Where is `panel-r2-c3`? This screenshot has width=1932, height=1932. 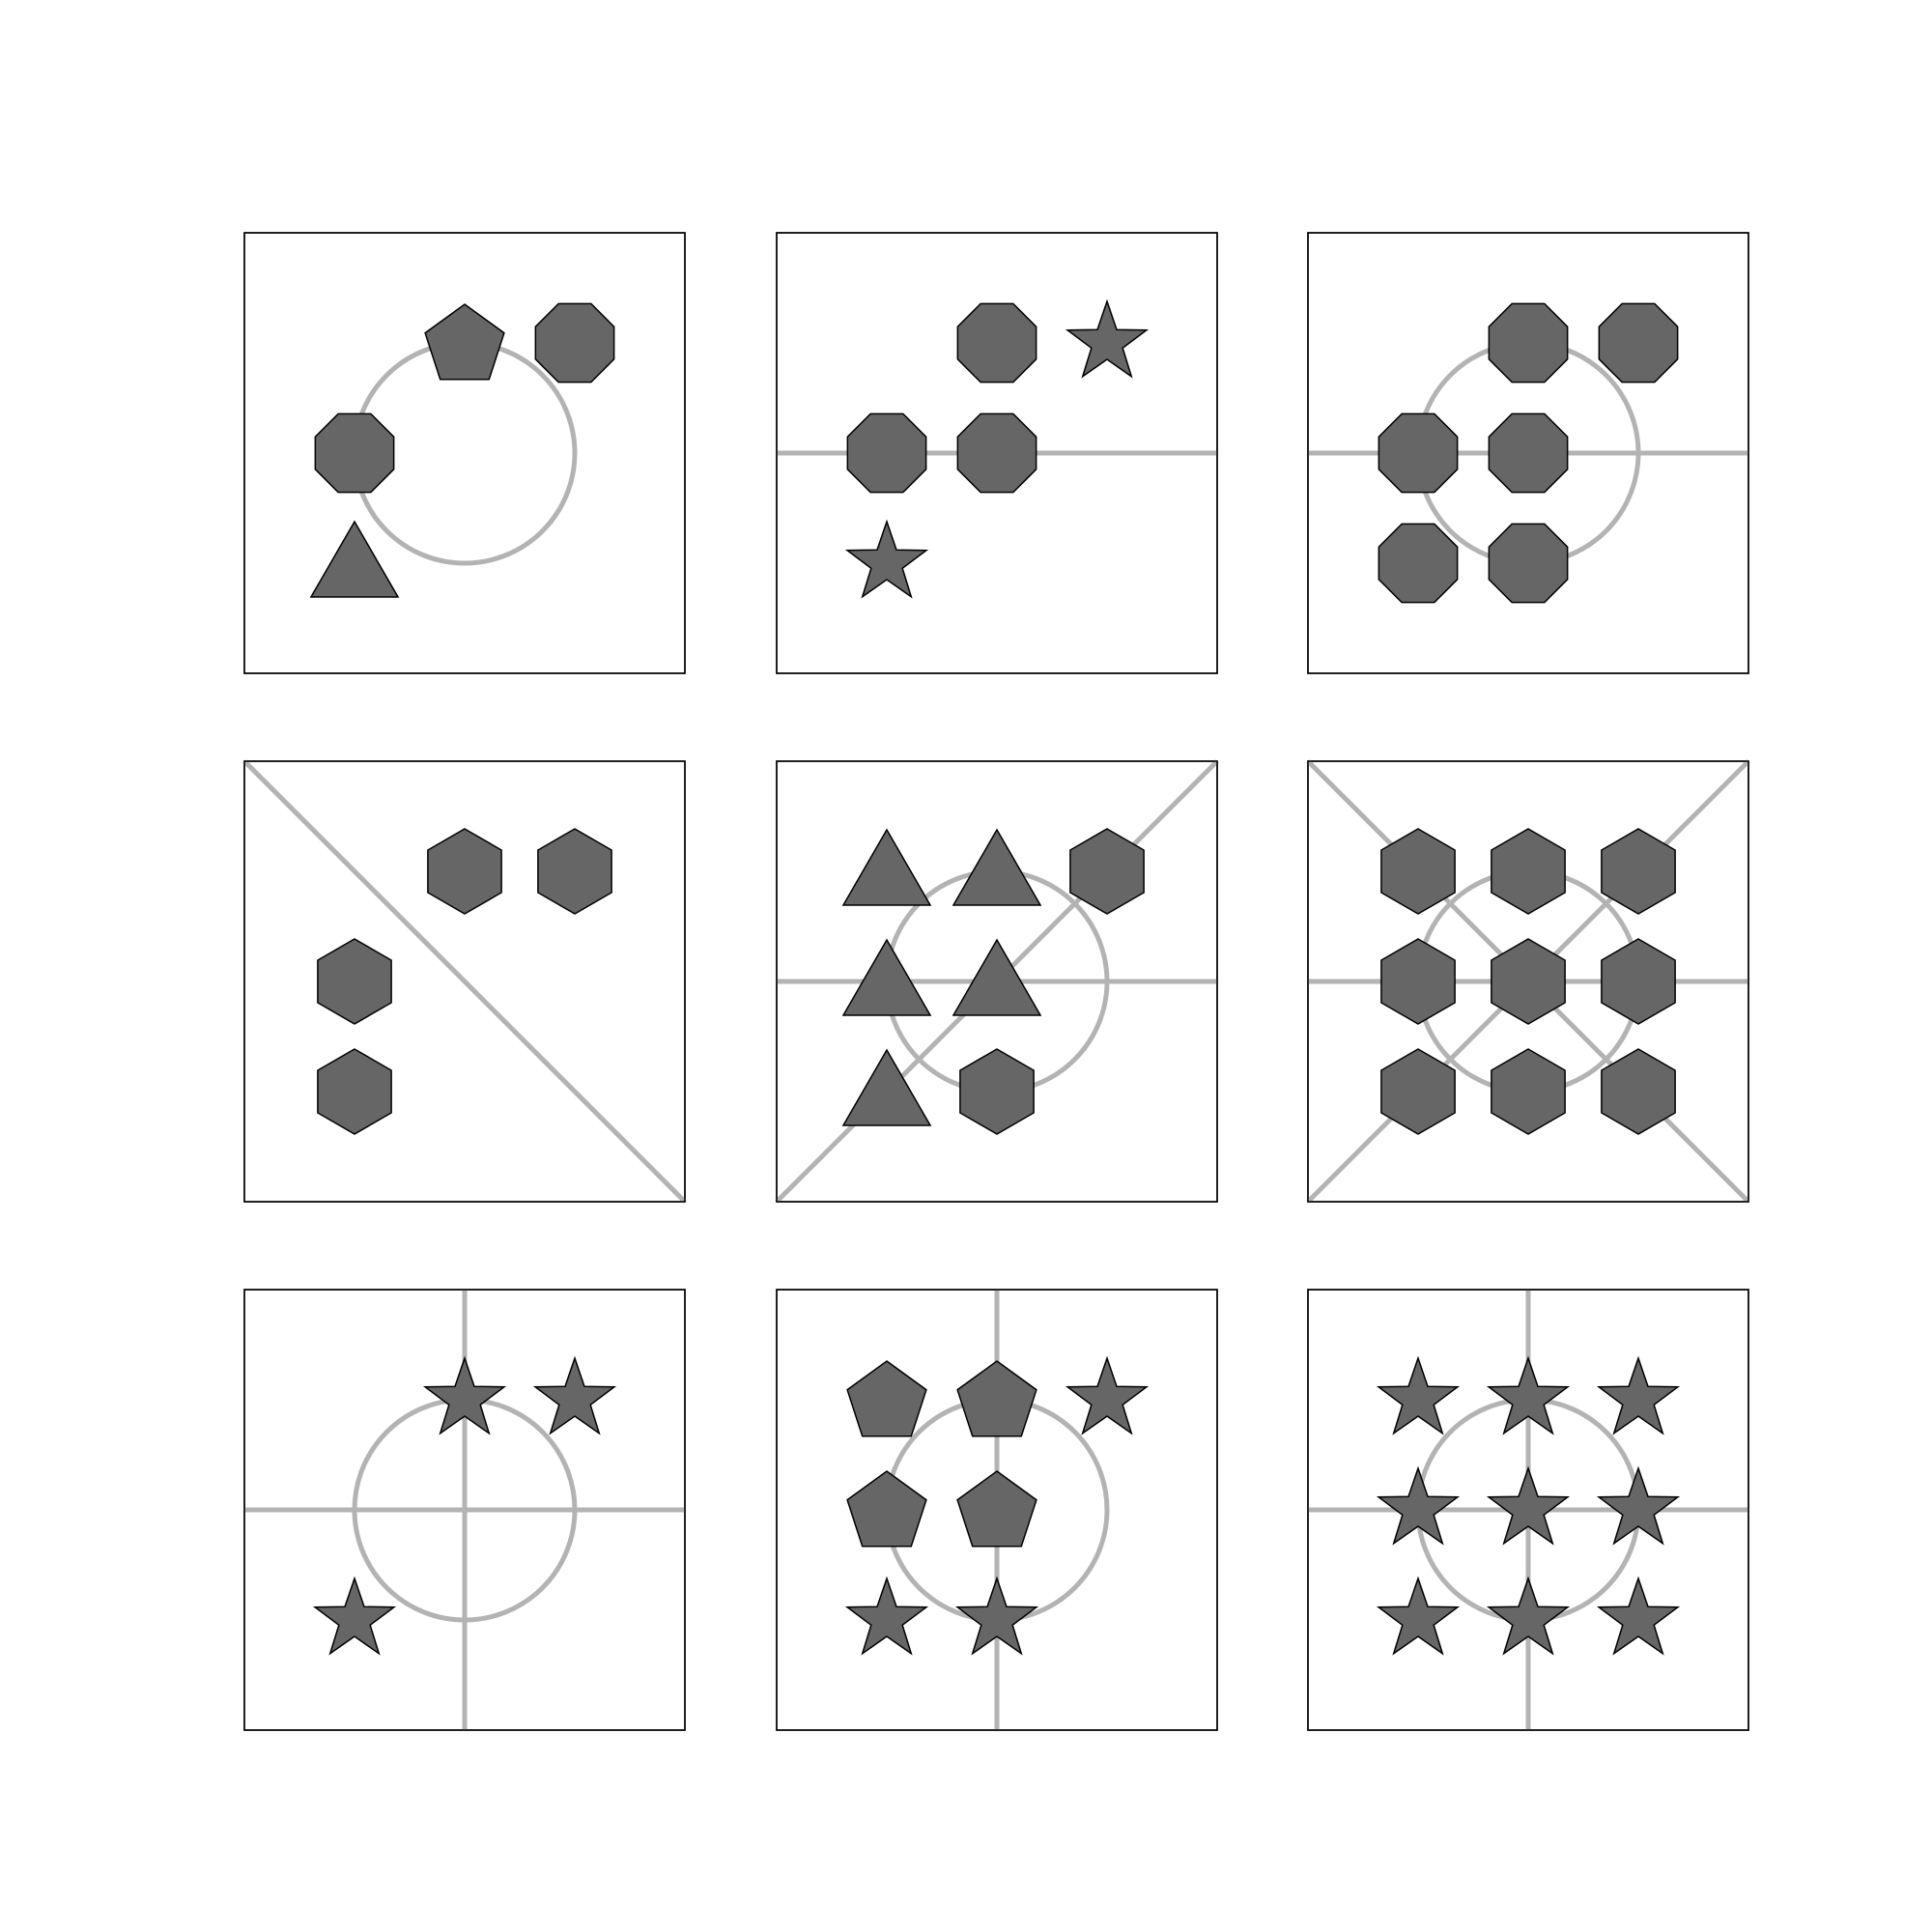
panel-r2-c3 is located at coordinates (1528, 981).